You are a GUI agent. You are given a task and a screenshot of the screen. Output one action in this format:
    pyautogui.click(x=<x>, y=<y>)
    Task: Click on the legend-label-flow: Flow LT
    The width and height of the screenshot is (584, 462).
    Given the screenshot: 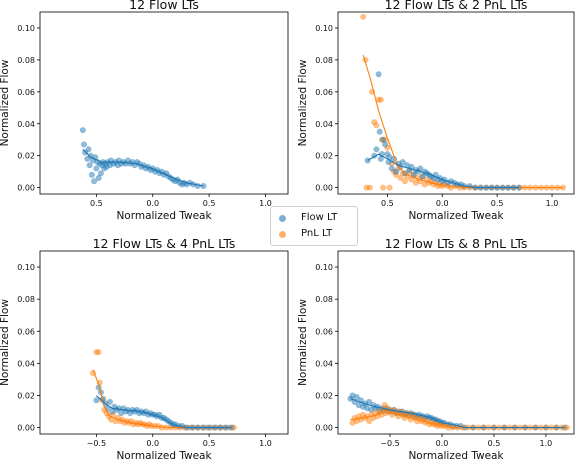 What is the action you would take?
    pyautogui.click(x=319, y=217)
    